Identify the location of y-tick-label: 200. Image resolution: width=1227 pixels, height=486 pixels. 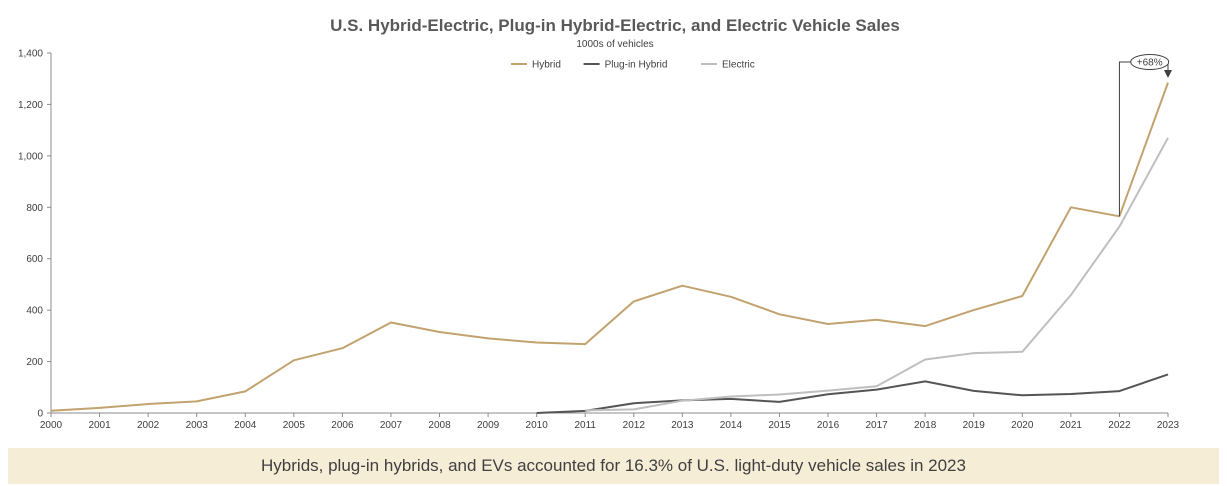
(34, 362).